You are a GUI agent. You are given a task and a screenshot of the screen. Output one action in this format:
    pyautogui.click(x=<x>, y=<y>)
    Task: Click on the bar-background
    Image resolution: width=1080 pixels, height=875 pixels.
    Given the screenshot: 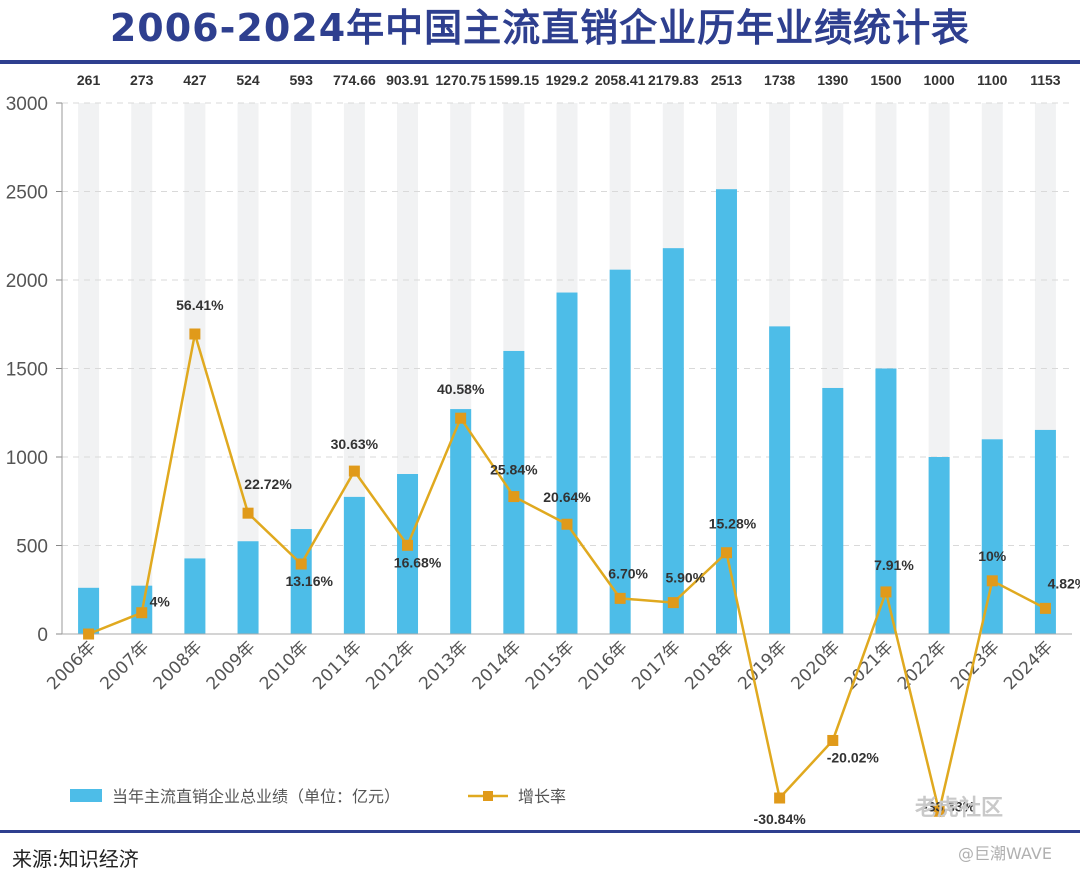 What is the action you would take?
    pyautogui.click(x=248, y=368)
    